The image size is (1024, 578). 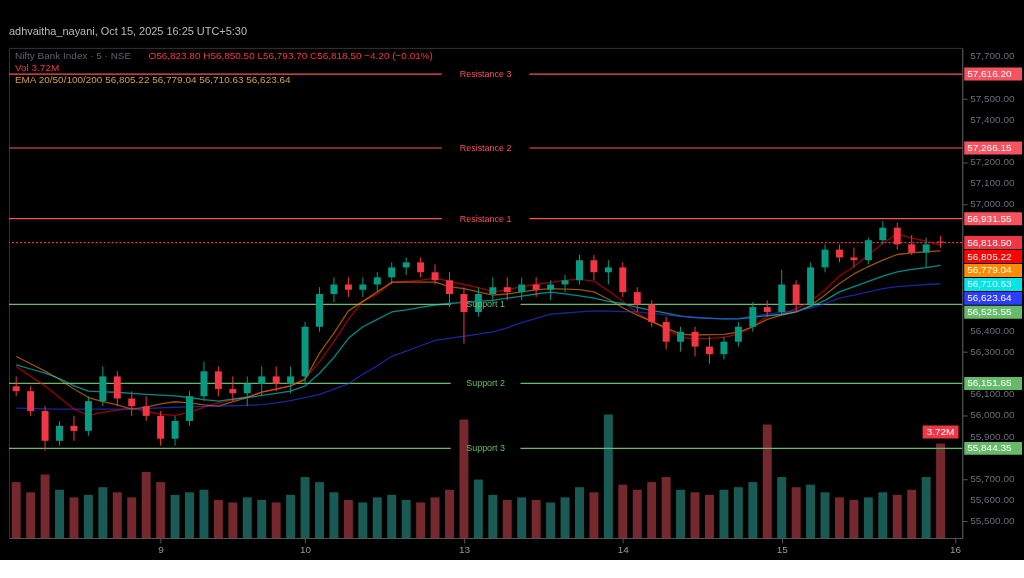 What do you see at coordinates (992, 204) in the screenshot?
I see `y-tick-label: 57,000.00` at bounding box center [992, 204].